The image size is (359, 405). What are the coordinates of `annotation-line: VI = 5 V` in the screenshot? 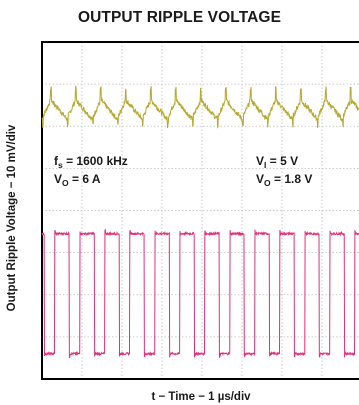 It's located at (277, 162).